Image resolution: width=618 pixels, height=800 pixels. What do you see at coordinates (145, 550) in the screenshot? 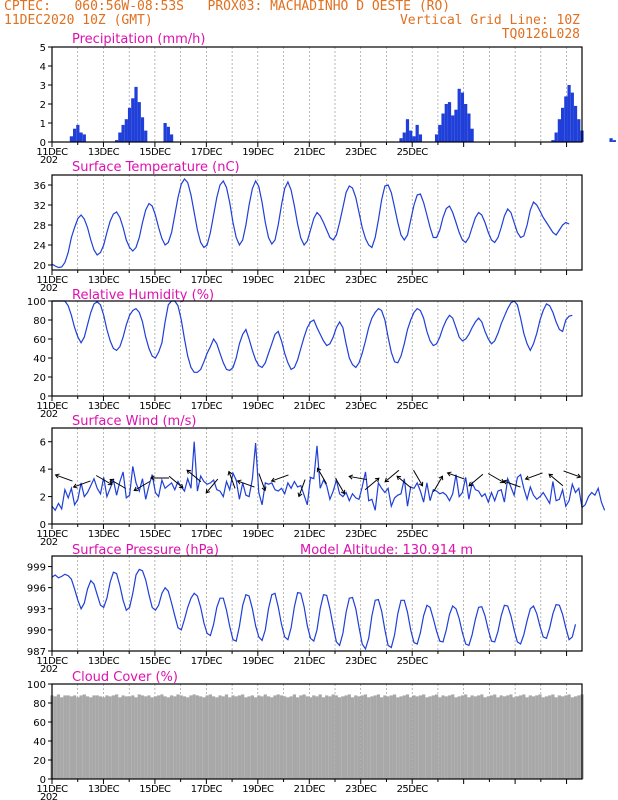
I see `panel-title: Surface Pressure (hPa)` at bounding box center [145, 550].